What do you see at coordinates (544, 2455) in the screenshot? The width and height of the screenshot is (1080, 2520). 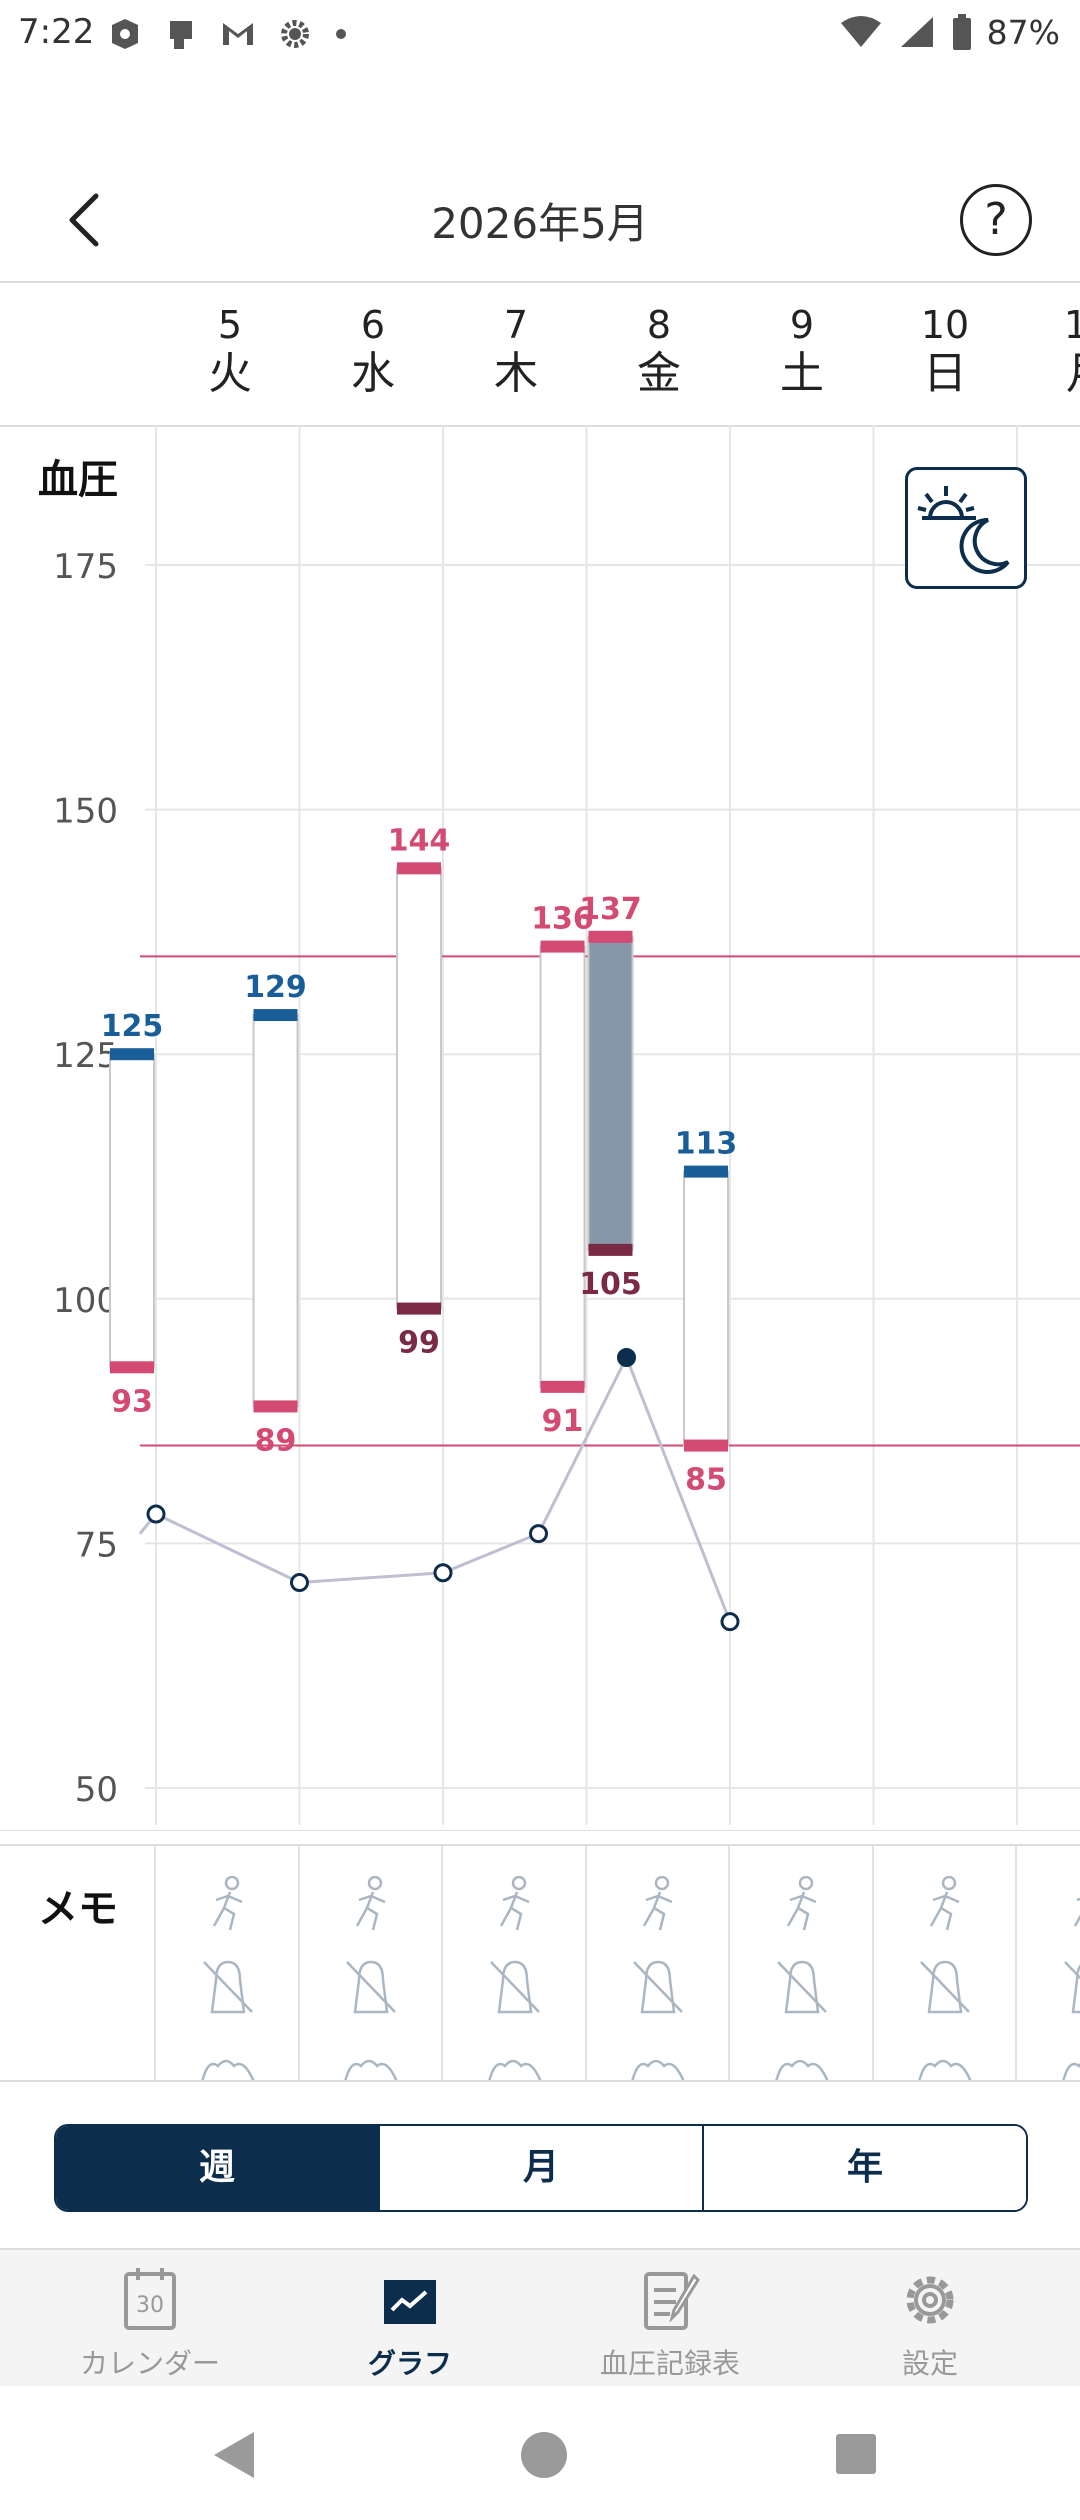 I see `nav-home-icon` at bounding box center [544, 2455].